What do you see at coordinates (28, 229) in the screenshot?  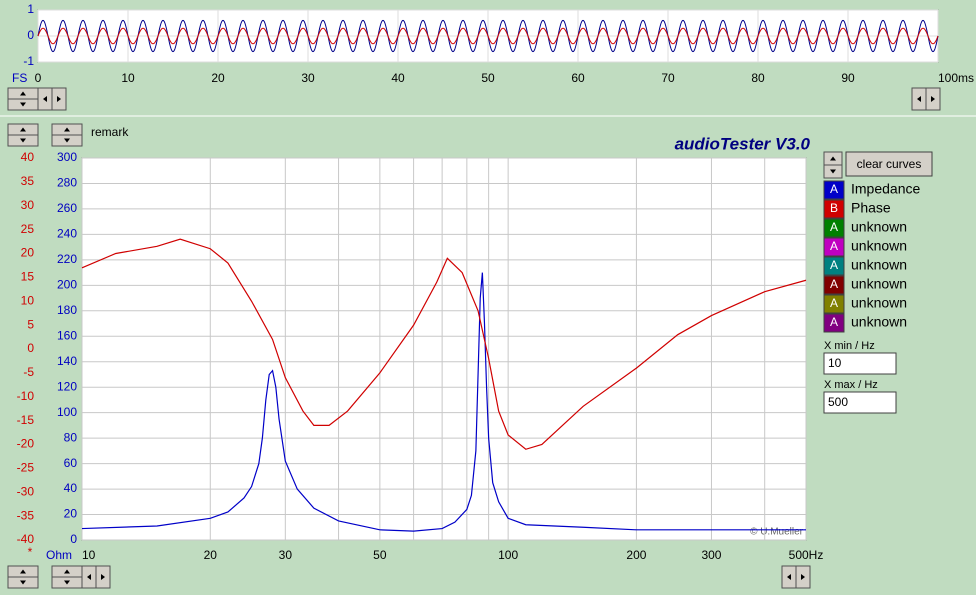 I see `y2-tick-label: 25` at bounding box center [28, 229].